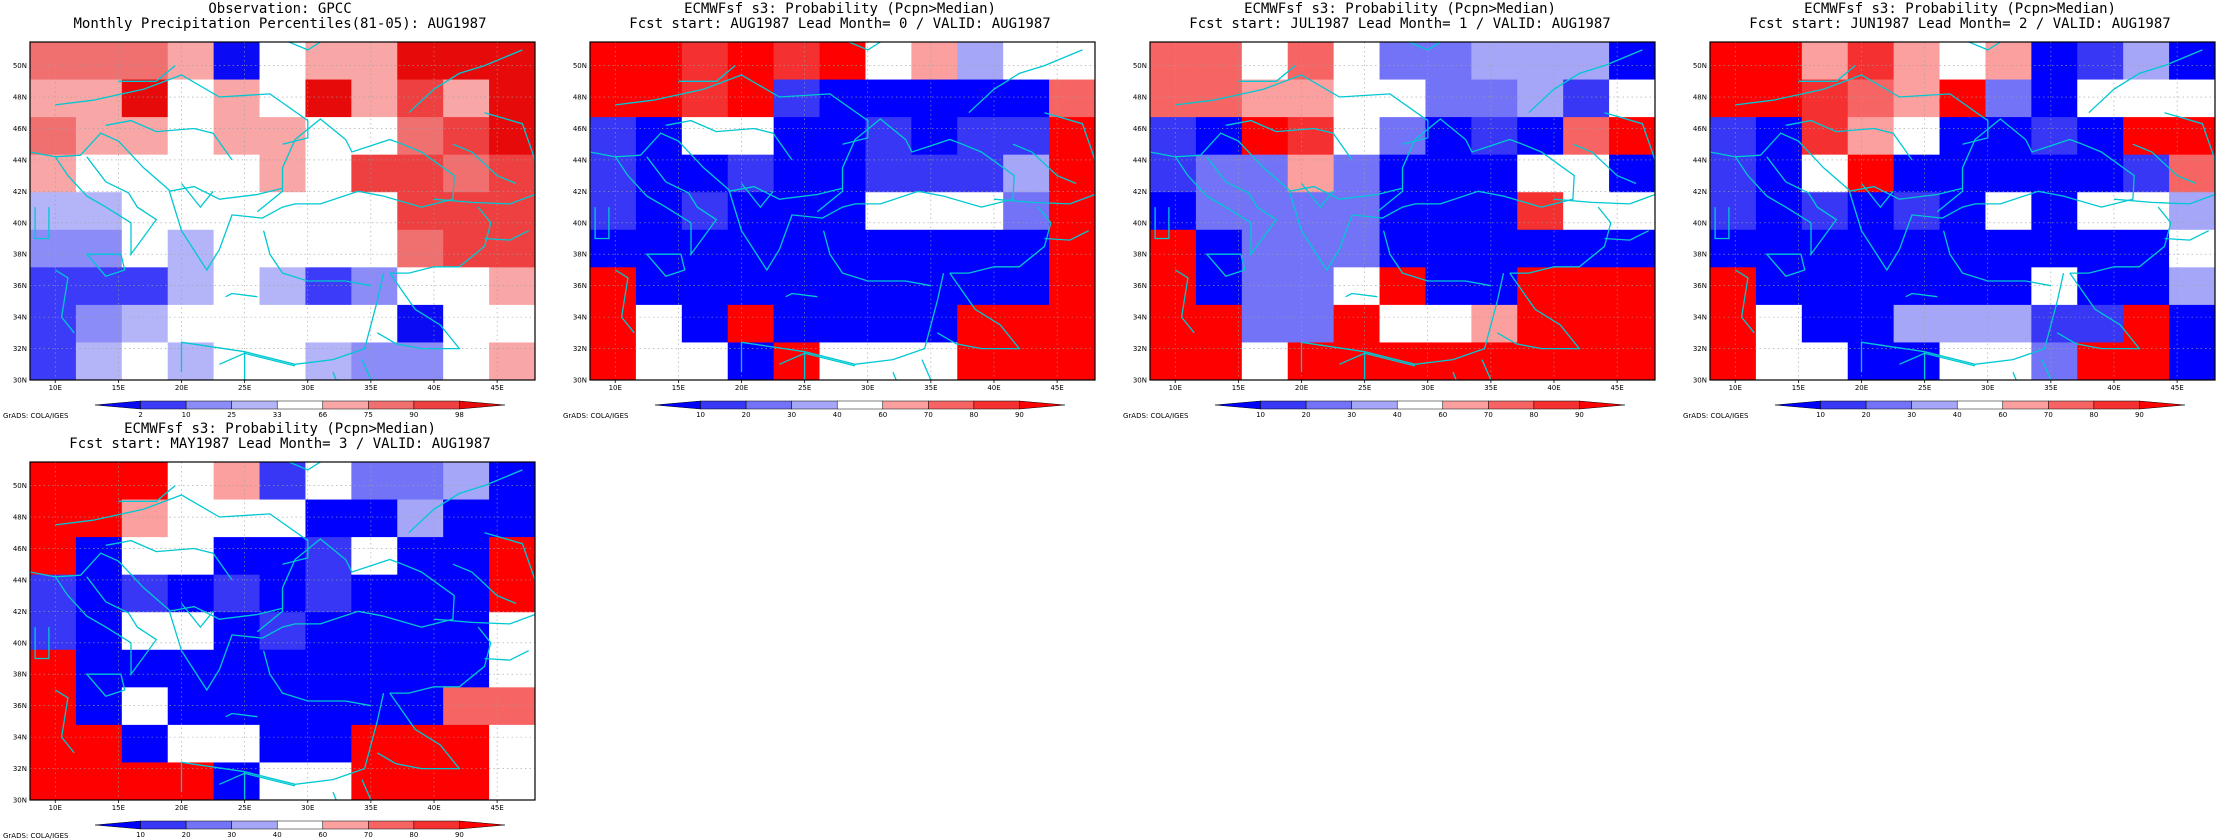 The image size is (2240, 840). Describe the element at coordinates (1866, 415) in the screenshot. I see `colorbar-label: 20` at that location.